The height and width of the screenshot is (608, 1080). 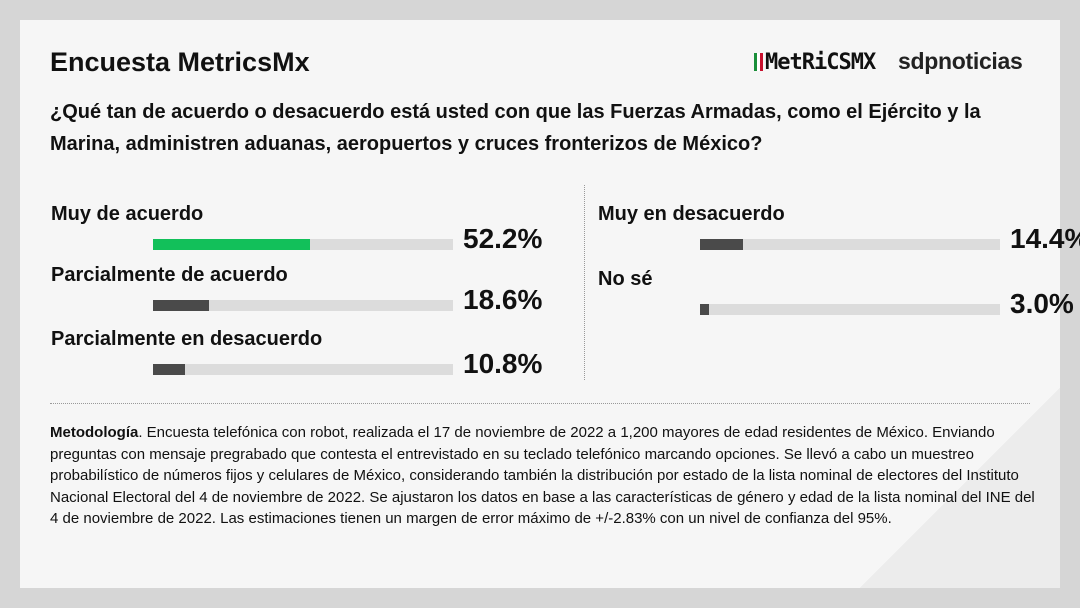 What do you see at coordinates (820, 62) in the screenshot?
I see `metricsmx-logo-text: MetRiCSMX` at bounding box center [820, 62].